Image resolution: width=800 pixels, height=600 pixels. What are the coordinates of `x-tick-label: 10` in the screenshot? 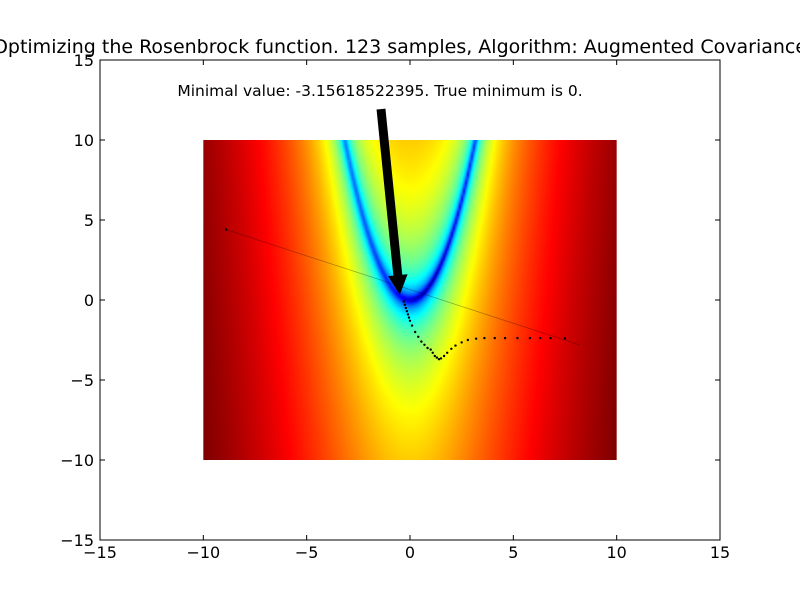 It's located at (616, 552).